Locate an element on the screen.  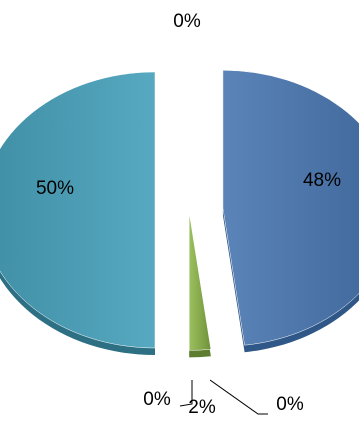
label-0-right: 0% is located at coordinates (290, 404).